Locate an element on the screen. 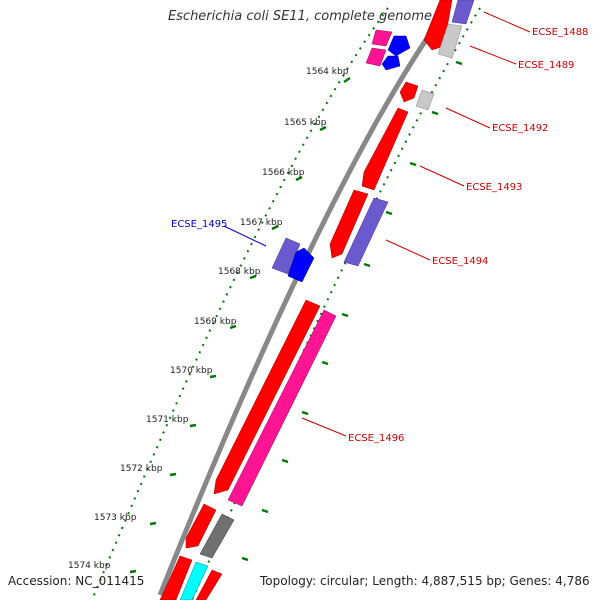 The image size is (600, 600). map-title: Escherichia coli SE11, complete genome is located at coordinates (300, 16).